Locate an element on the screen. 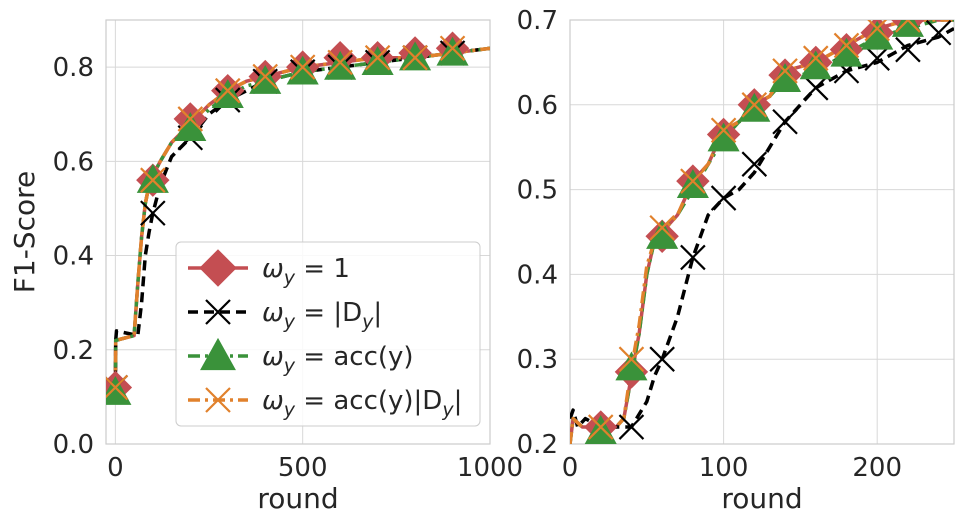 This screenshot has width=966, height=532. y-tick-label: 0.0 is located at coordinates (73, 445).